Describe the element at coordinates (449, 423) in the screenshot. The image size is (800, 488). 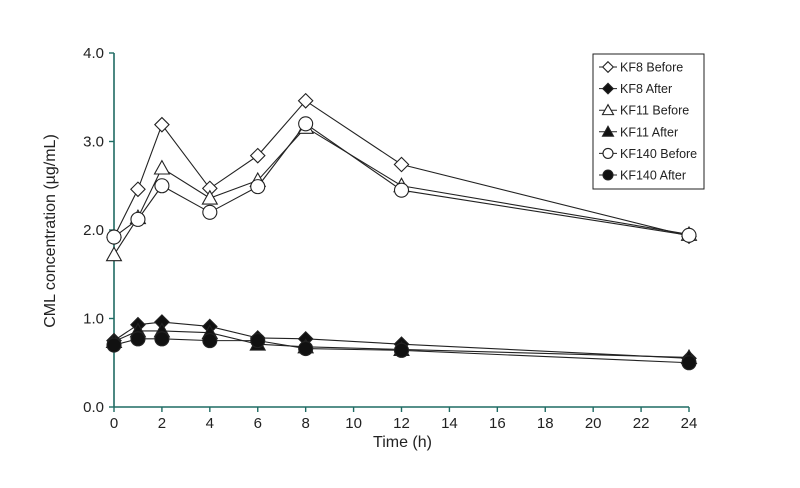
I see `x-tick-label: 14` at that location.